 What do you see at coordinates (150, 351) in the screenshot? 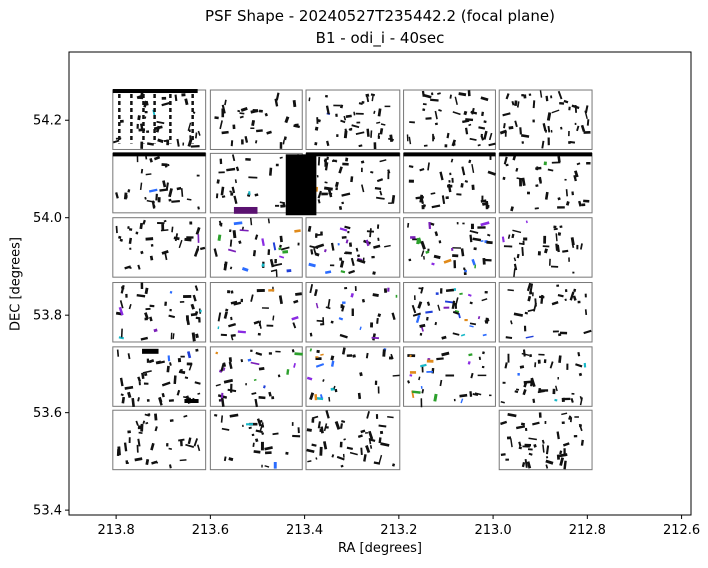
I see `saturated-spot` at bounding box center [150, 351].